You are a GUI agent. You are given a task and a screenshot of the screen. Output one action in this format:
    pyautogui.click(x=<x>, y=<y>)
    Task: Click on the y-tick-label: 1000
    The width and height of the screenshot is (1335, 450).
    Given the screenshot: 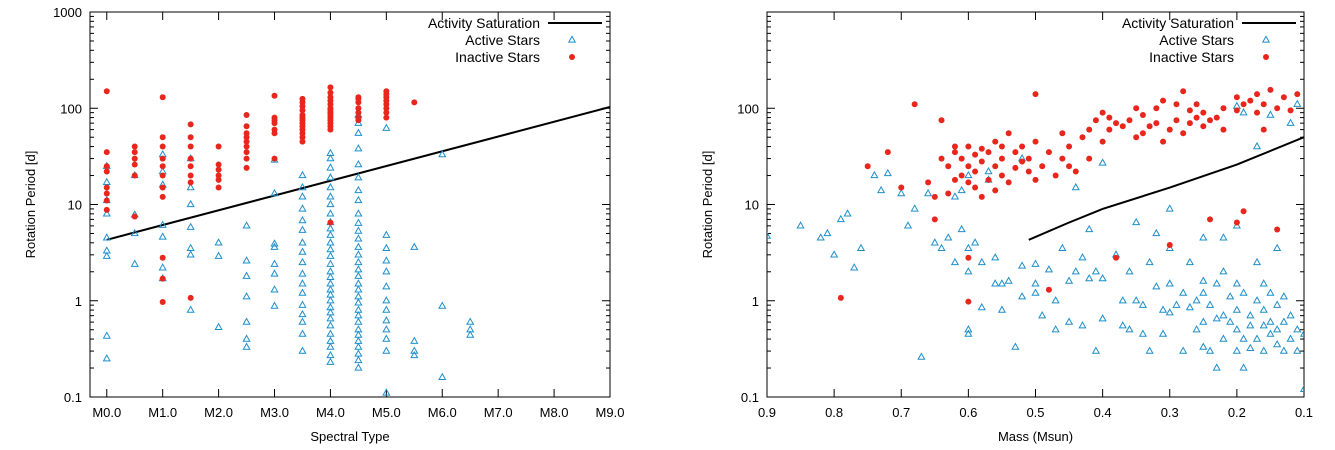 What is the action you would take?
    pyautogui.click(x=67, y=12)
    